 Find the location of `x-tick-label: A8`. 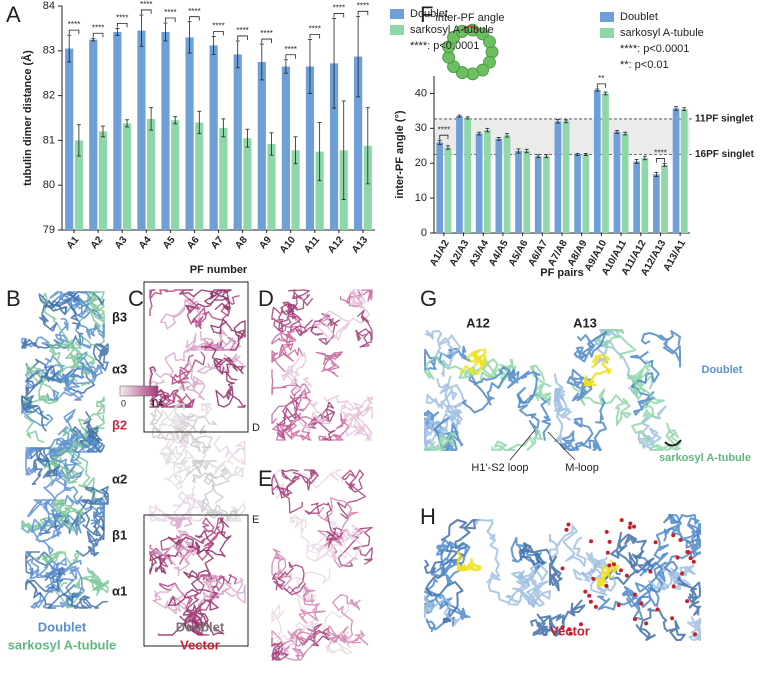

x-tick-label: A8 is located at coordinates (241, 242).